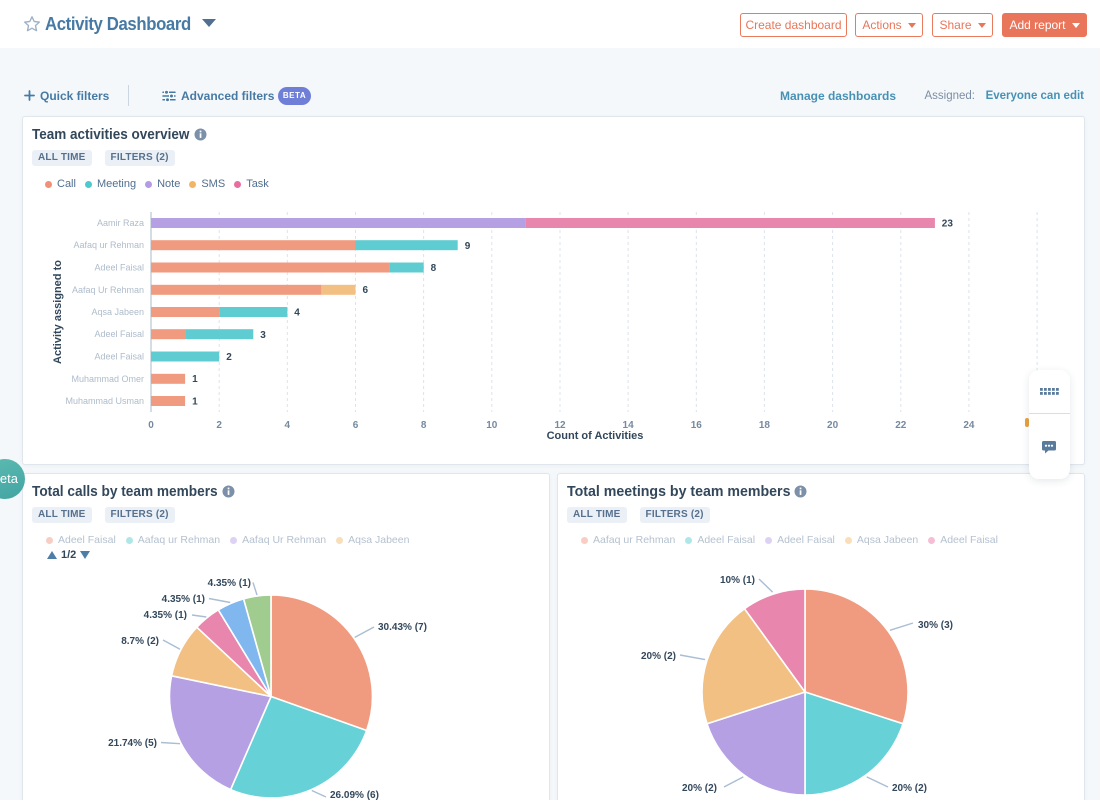  Describe the element at coordinates (595, 436) in the screenshot. I see `svg-text: Count of Activities` at that location.